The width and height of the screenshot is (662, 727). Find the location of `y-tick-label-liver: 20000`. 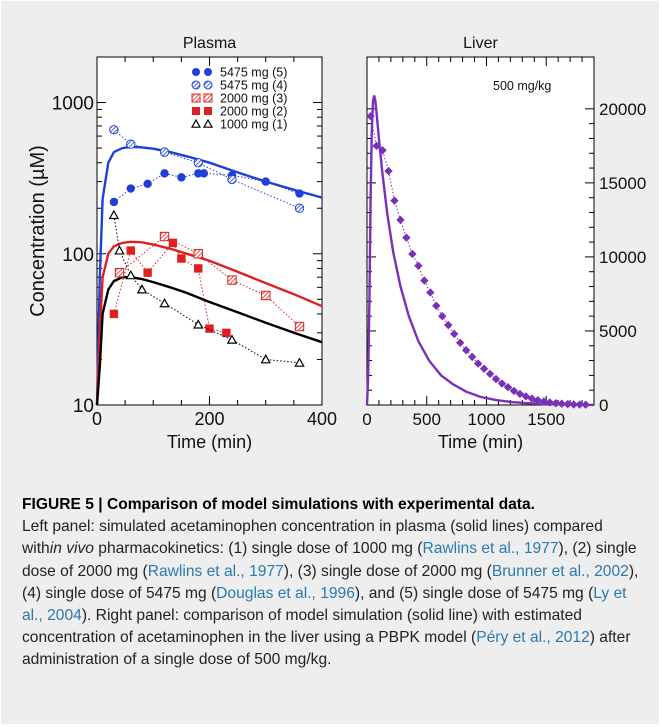

y-tick-label-liver: 20000 is located at coordinates (622, 109).